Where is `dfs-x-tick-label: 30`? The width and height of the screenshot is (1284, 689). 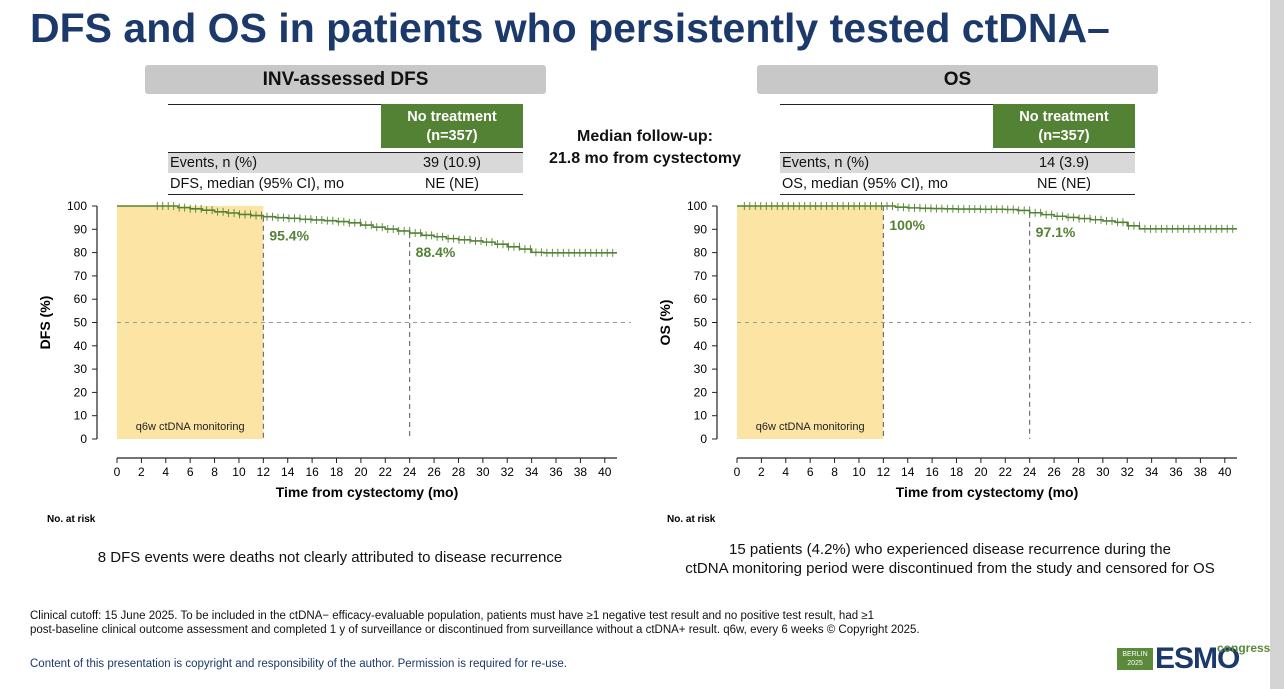 dfs-x-tick-label: 30 is located at coordinates (483, 472).